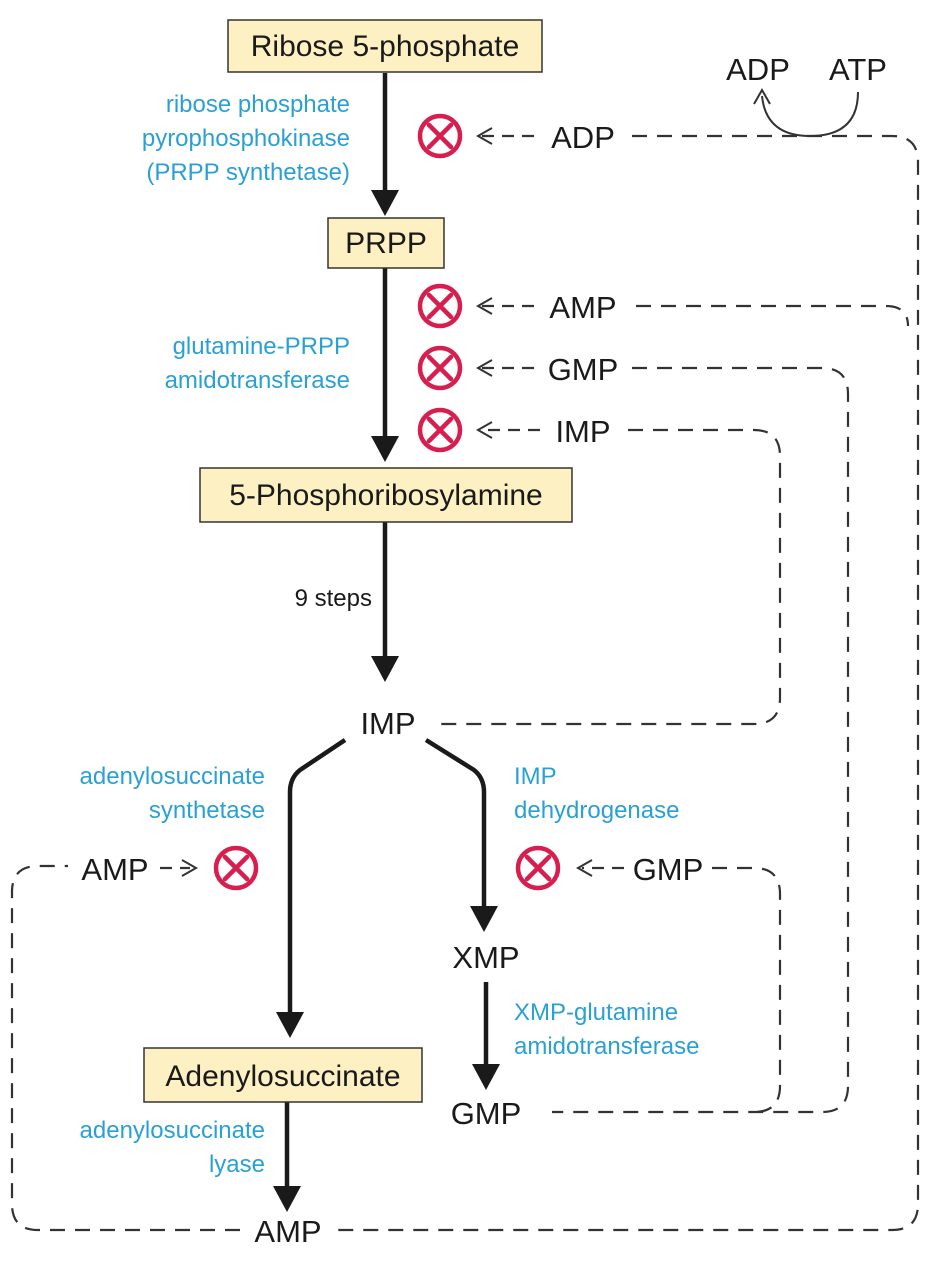  What do you see at coordinates (261, 346) in the screenshot?
I see `svg-text: glutamine-PRPP` at bounding box center [261, 346].